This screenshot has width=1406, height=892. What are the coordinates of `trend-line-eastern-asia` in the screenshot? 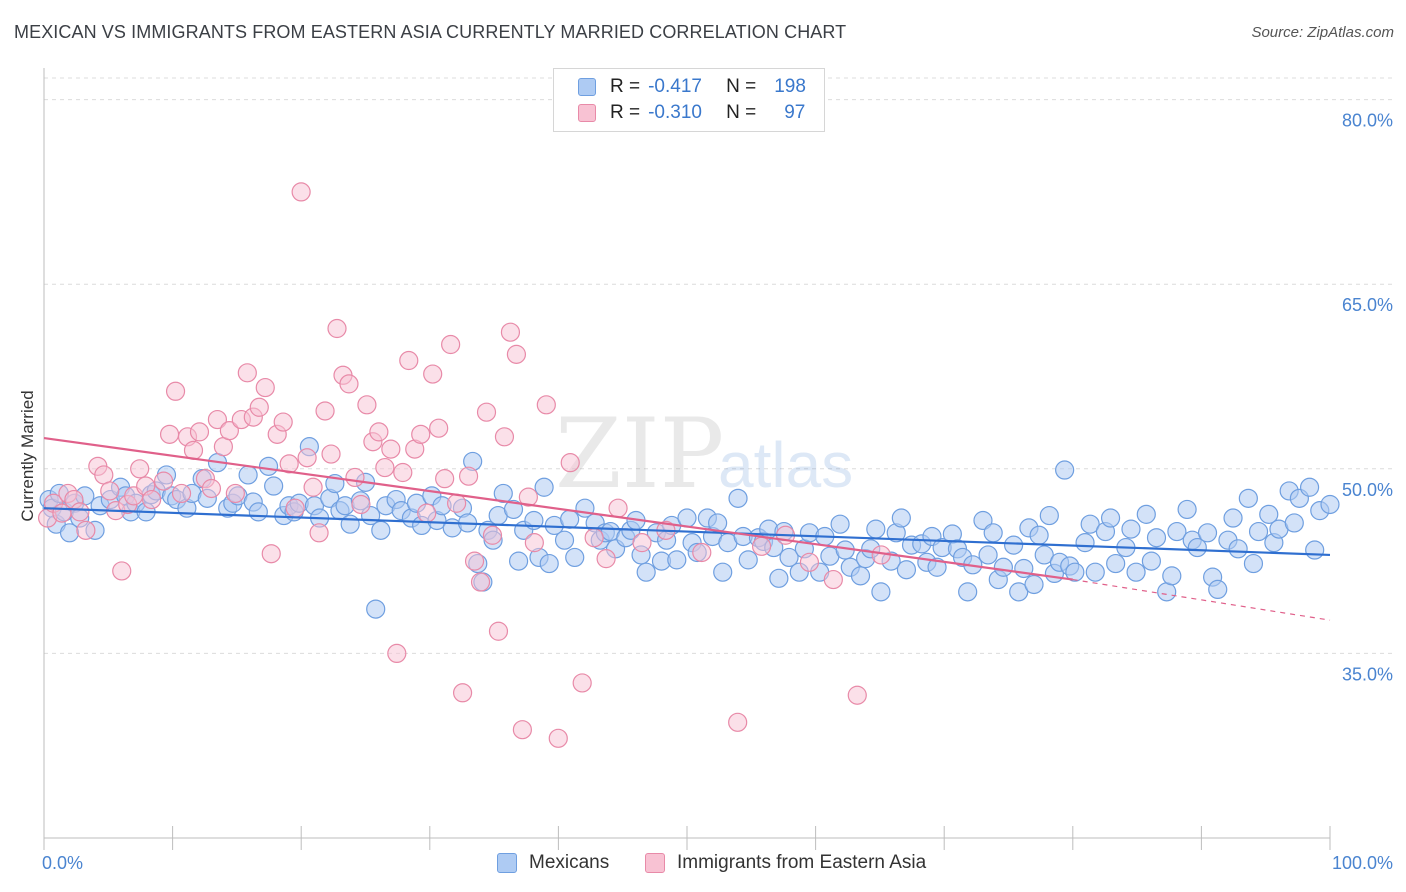 It's located at (558, 508).